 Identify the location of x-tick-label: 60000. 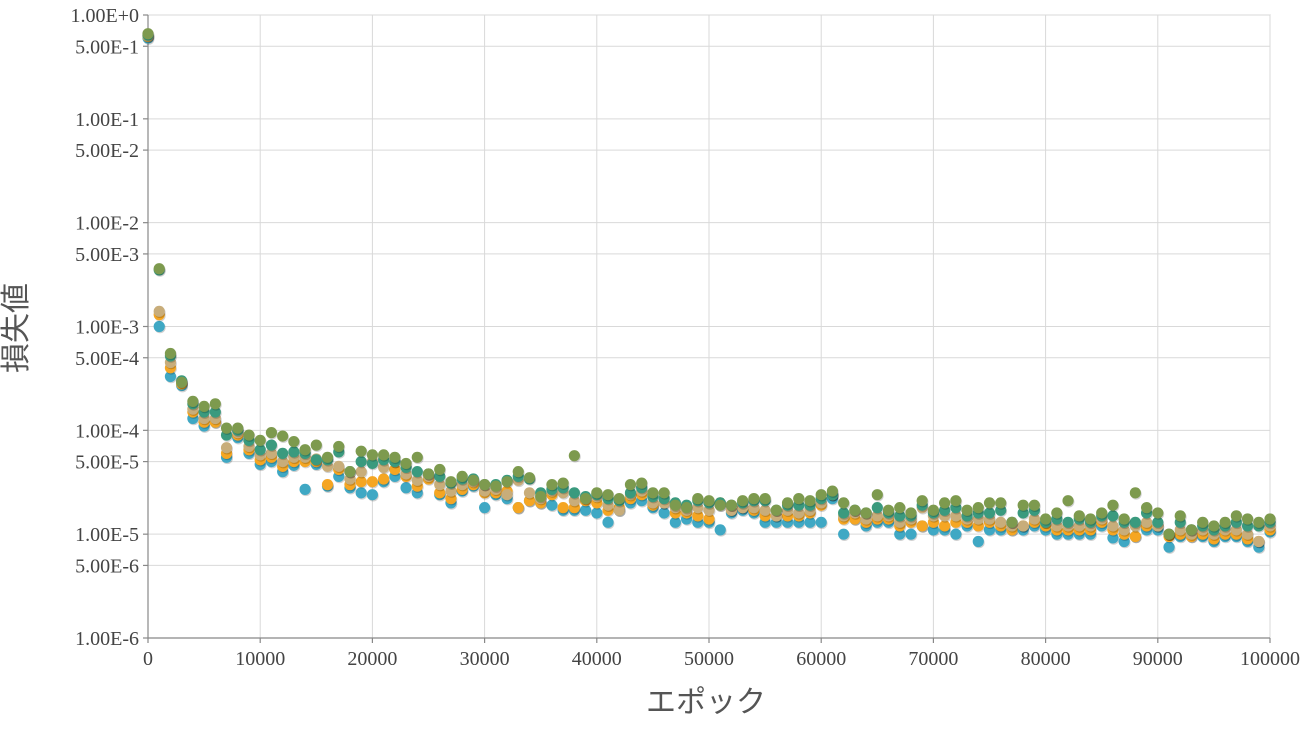
(821, 659).